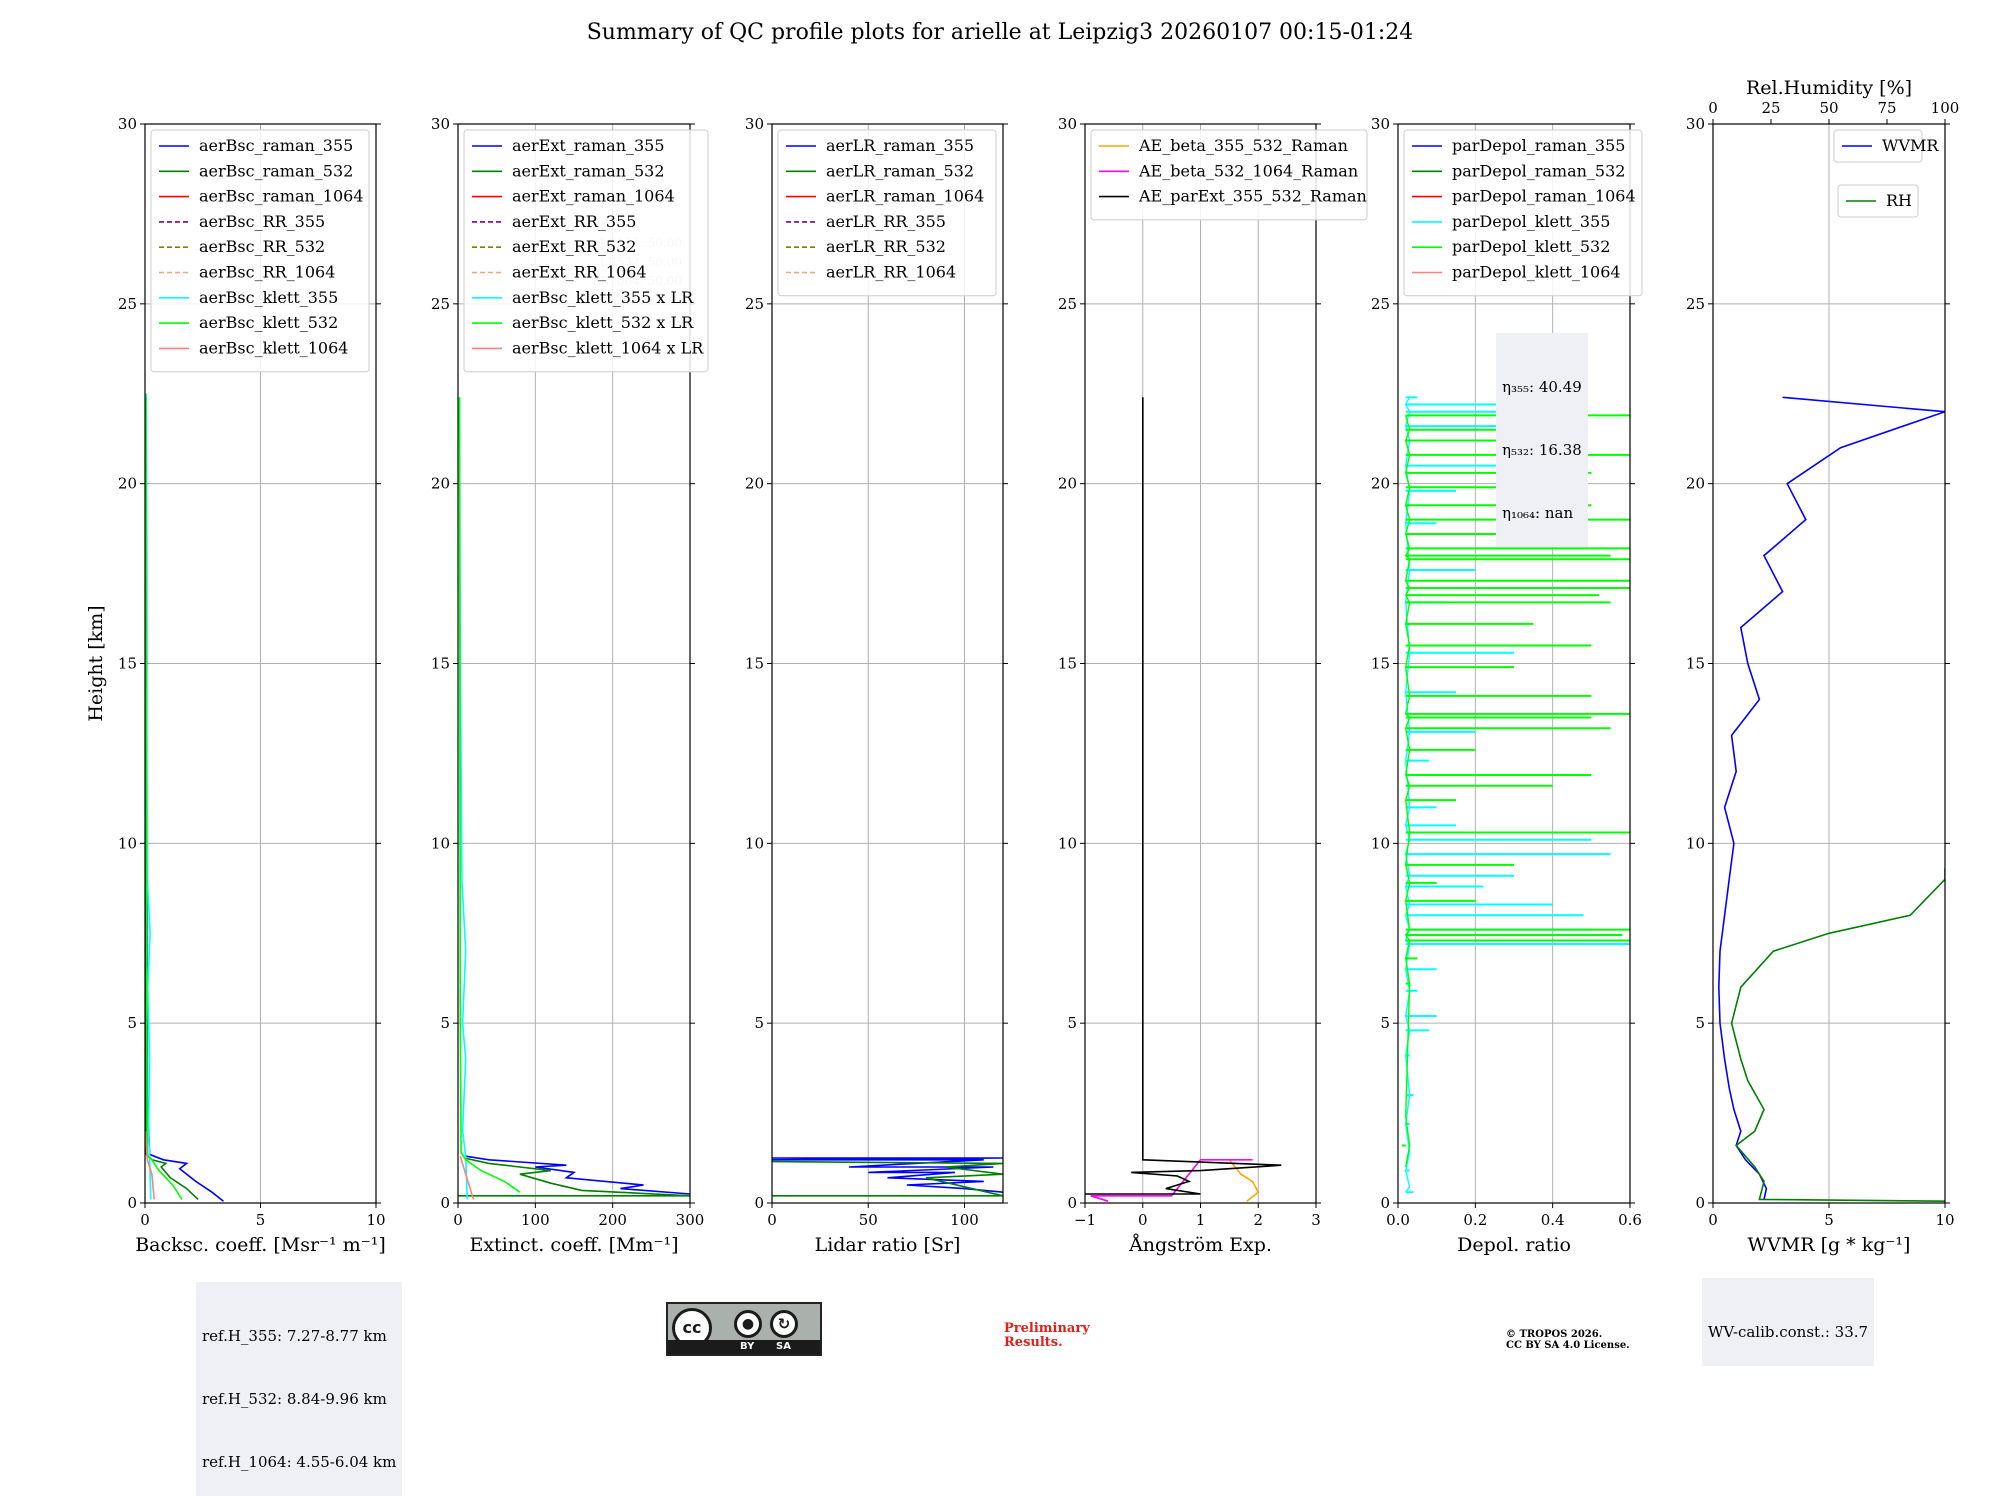 The image size is (2000, 1496). What do you see at coordinates (96, 663) in the screenshot?
I see `y-axis-label: Height [km]` at bounding box center [96, 663].